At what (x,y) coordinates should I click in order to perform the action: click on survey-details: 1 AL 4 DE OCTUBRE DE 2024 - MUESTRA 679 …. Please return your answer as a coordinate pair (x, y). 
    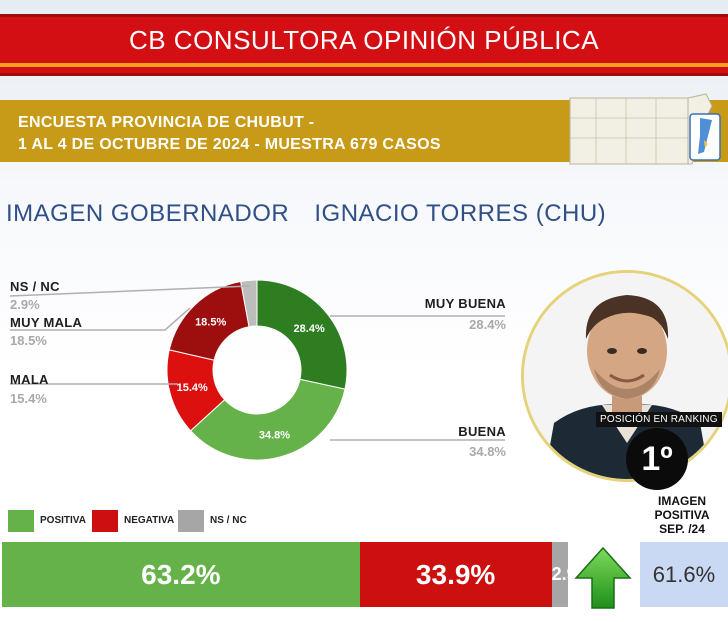
    Looking at the image, I should click on (229, 144).